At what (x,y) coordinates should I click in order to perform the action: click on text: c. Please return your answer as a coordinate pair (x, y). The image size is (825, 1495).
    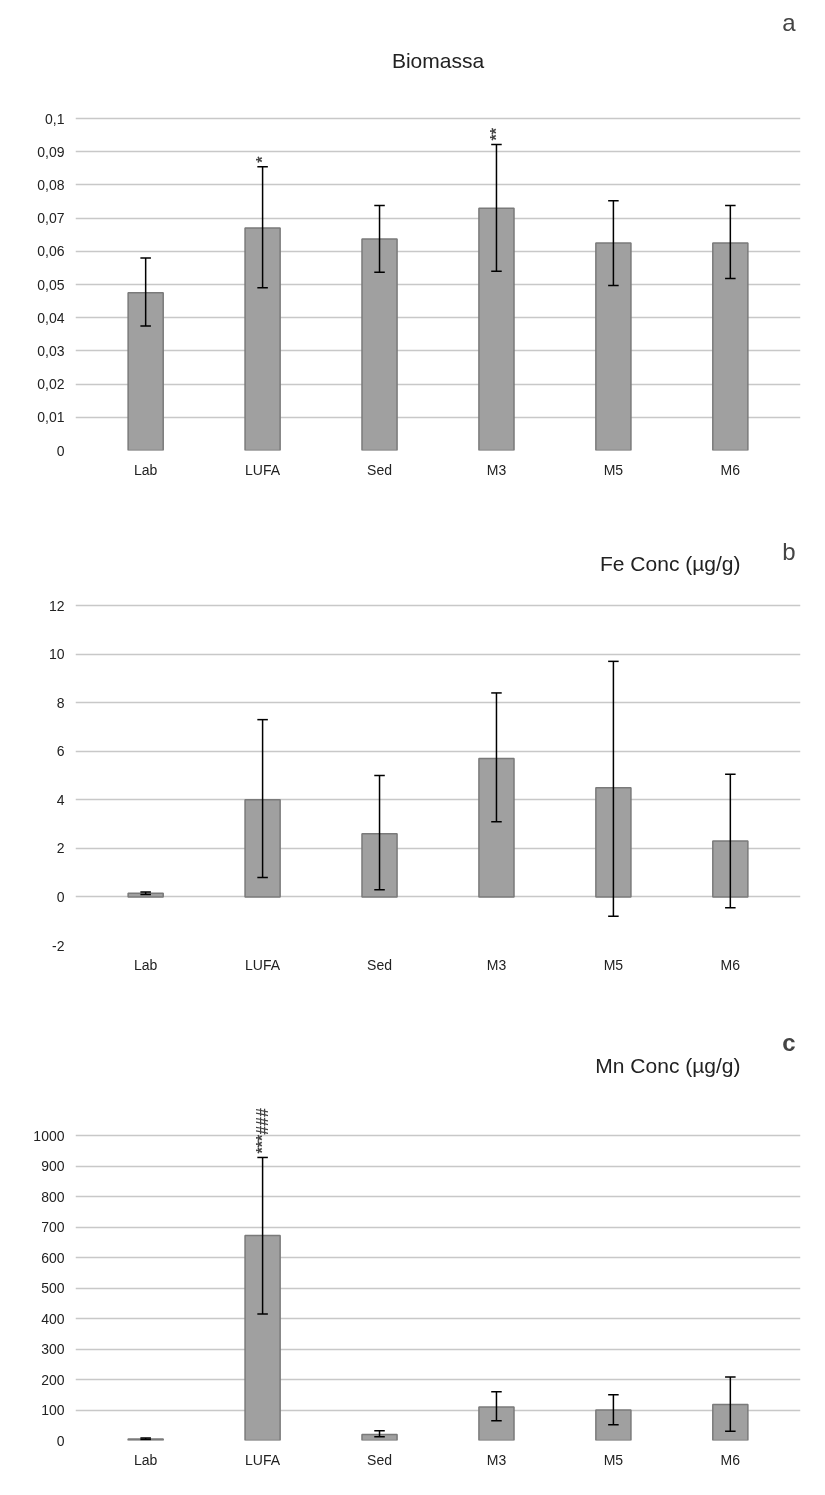
    Looking at the image, I should click on (789, 1042).